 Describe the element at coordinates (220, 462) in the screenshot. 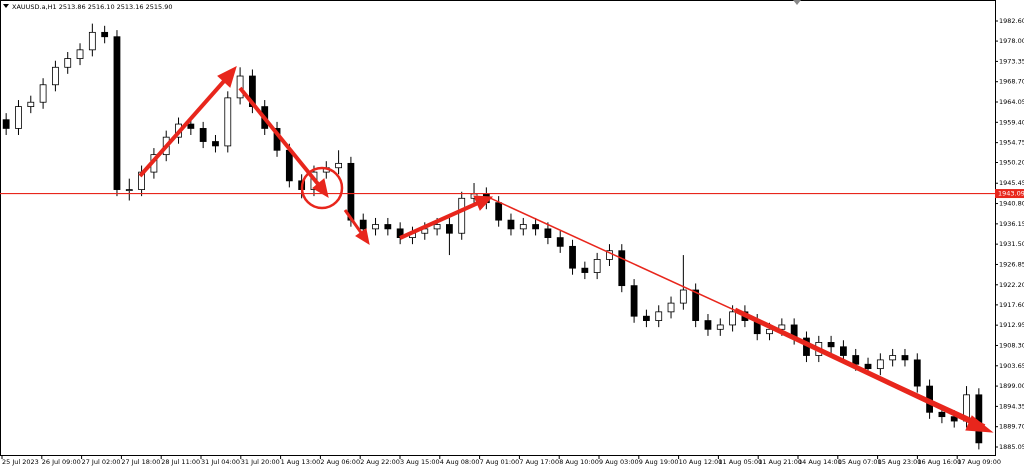

I see `x-tick-label: 31 Jul 04:00` at that location.